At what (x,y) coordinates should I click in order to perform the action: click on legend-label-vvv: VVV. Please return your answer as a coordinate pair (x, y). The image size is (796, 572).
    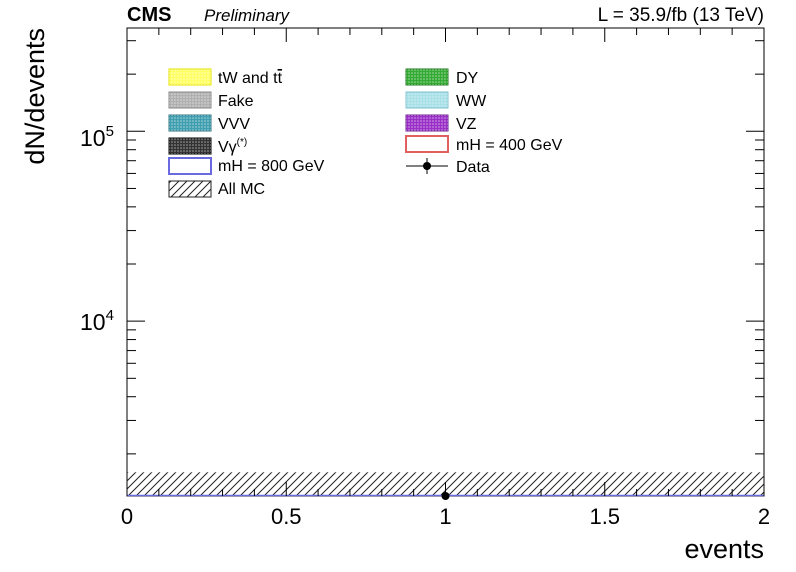
    Looking at the image, I should click on (234, 124).